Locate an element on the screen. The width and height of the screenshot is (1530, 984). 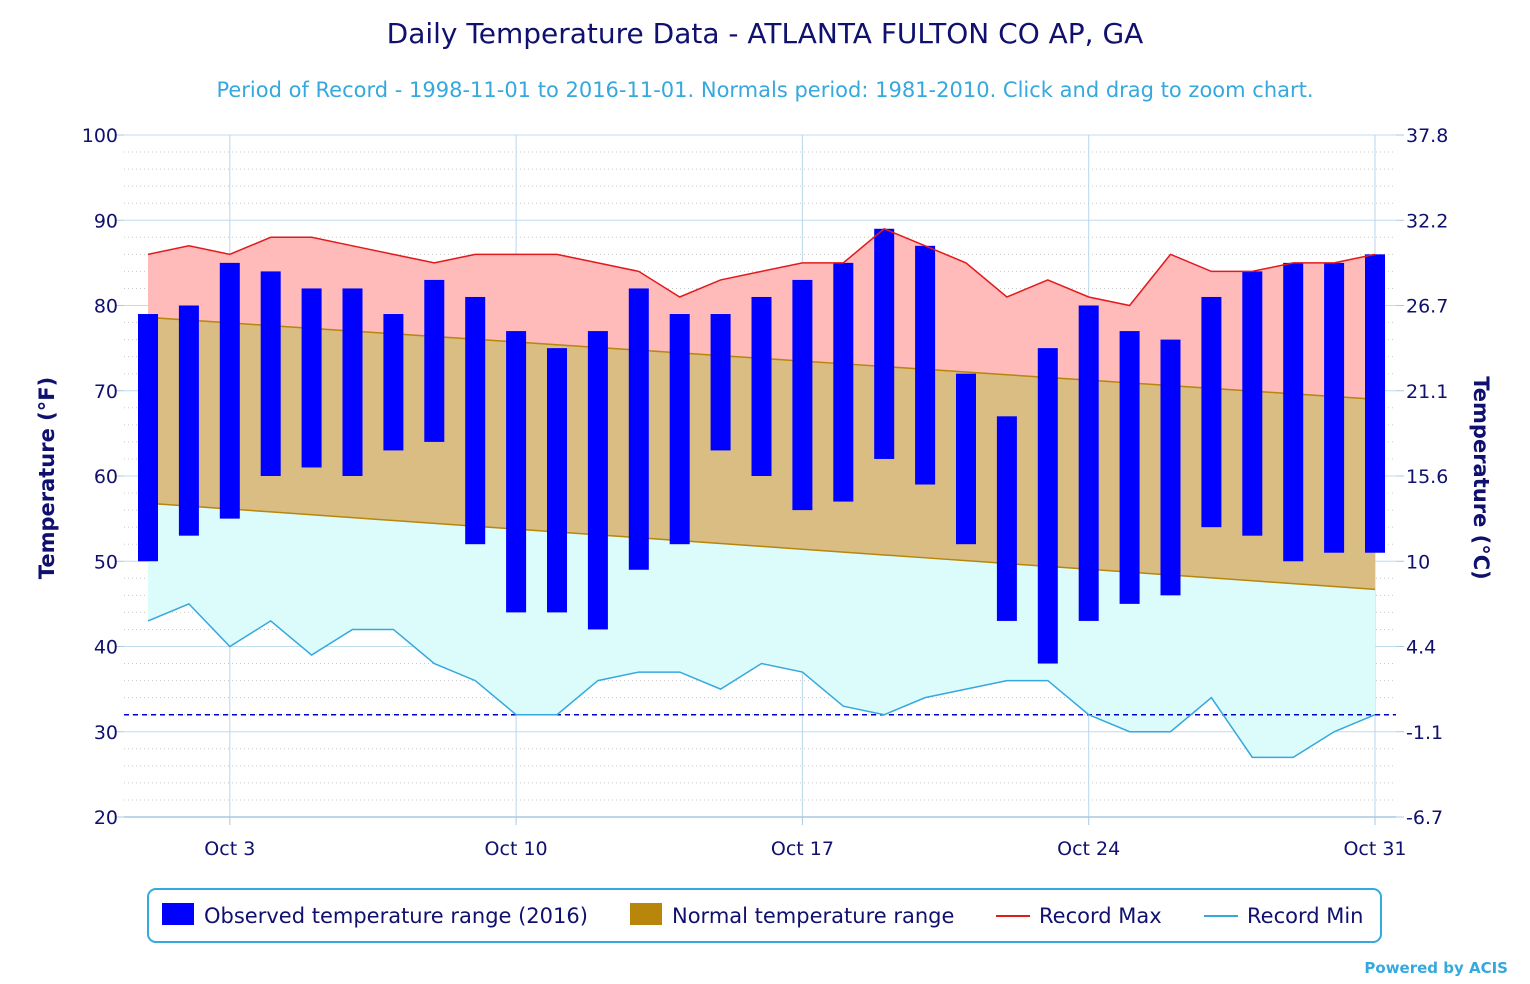
y-tick-label-right: 26.7 is located at coordinates (1427, 307).